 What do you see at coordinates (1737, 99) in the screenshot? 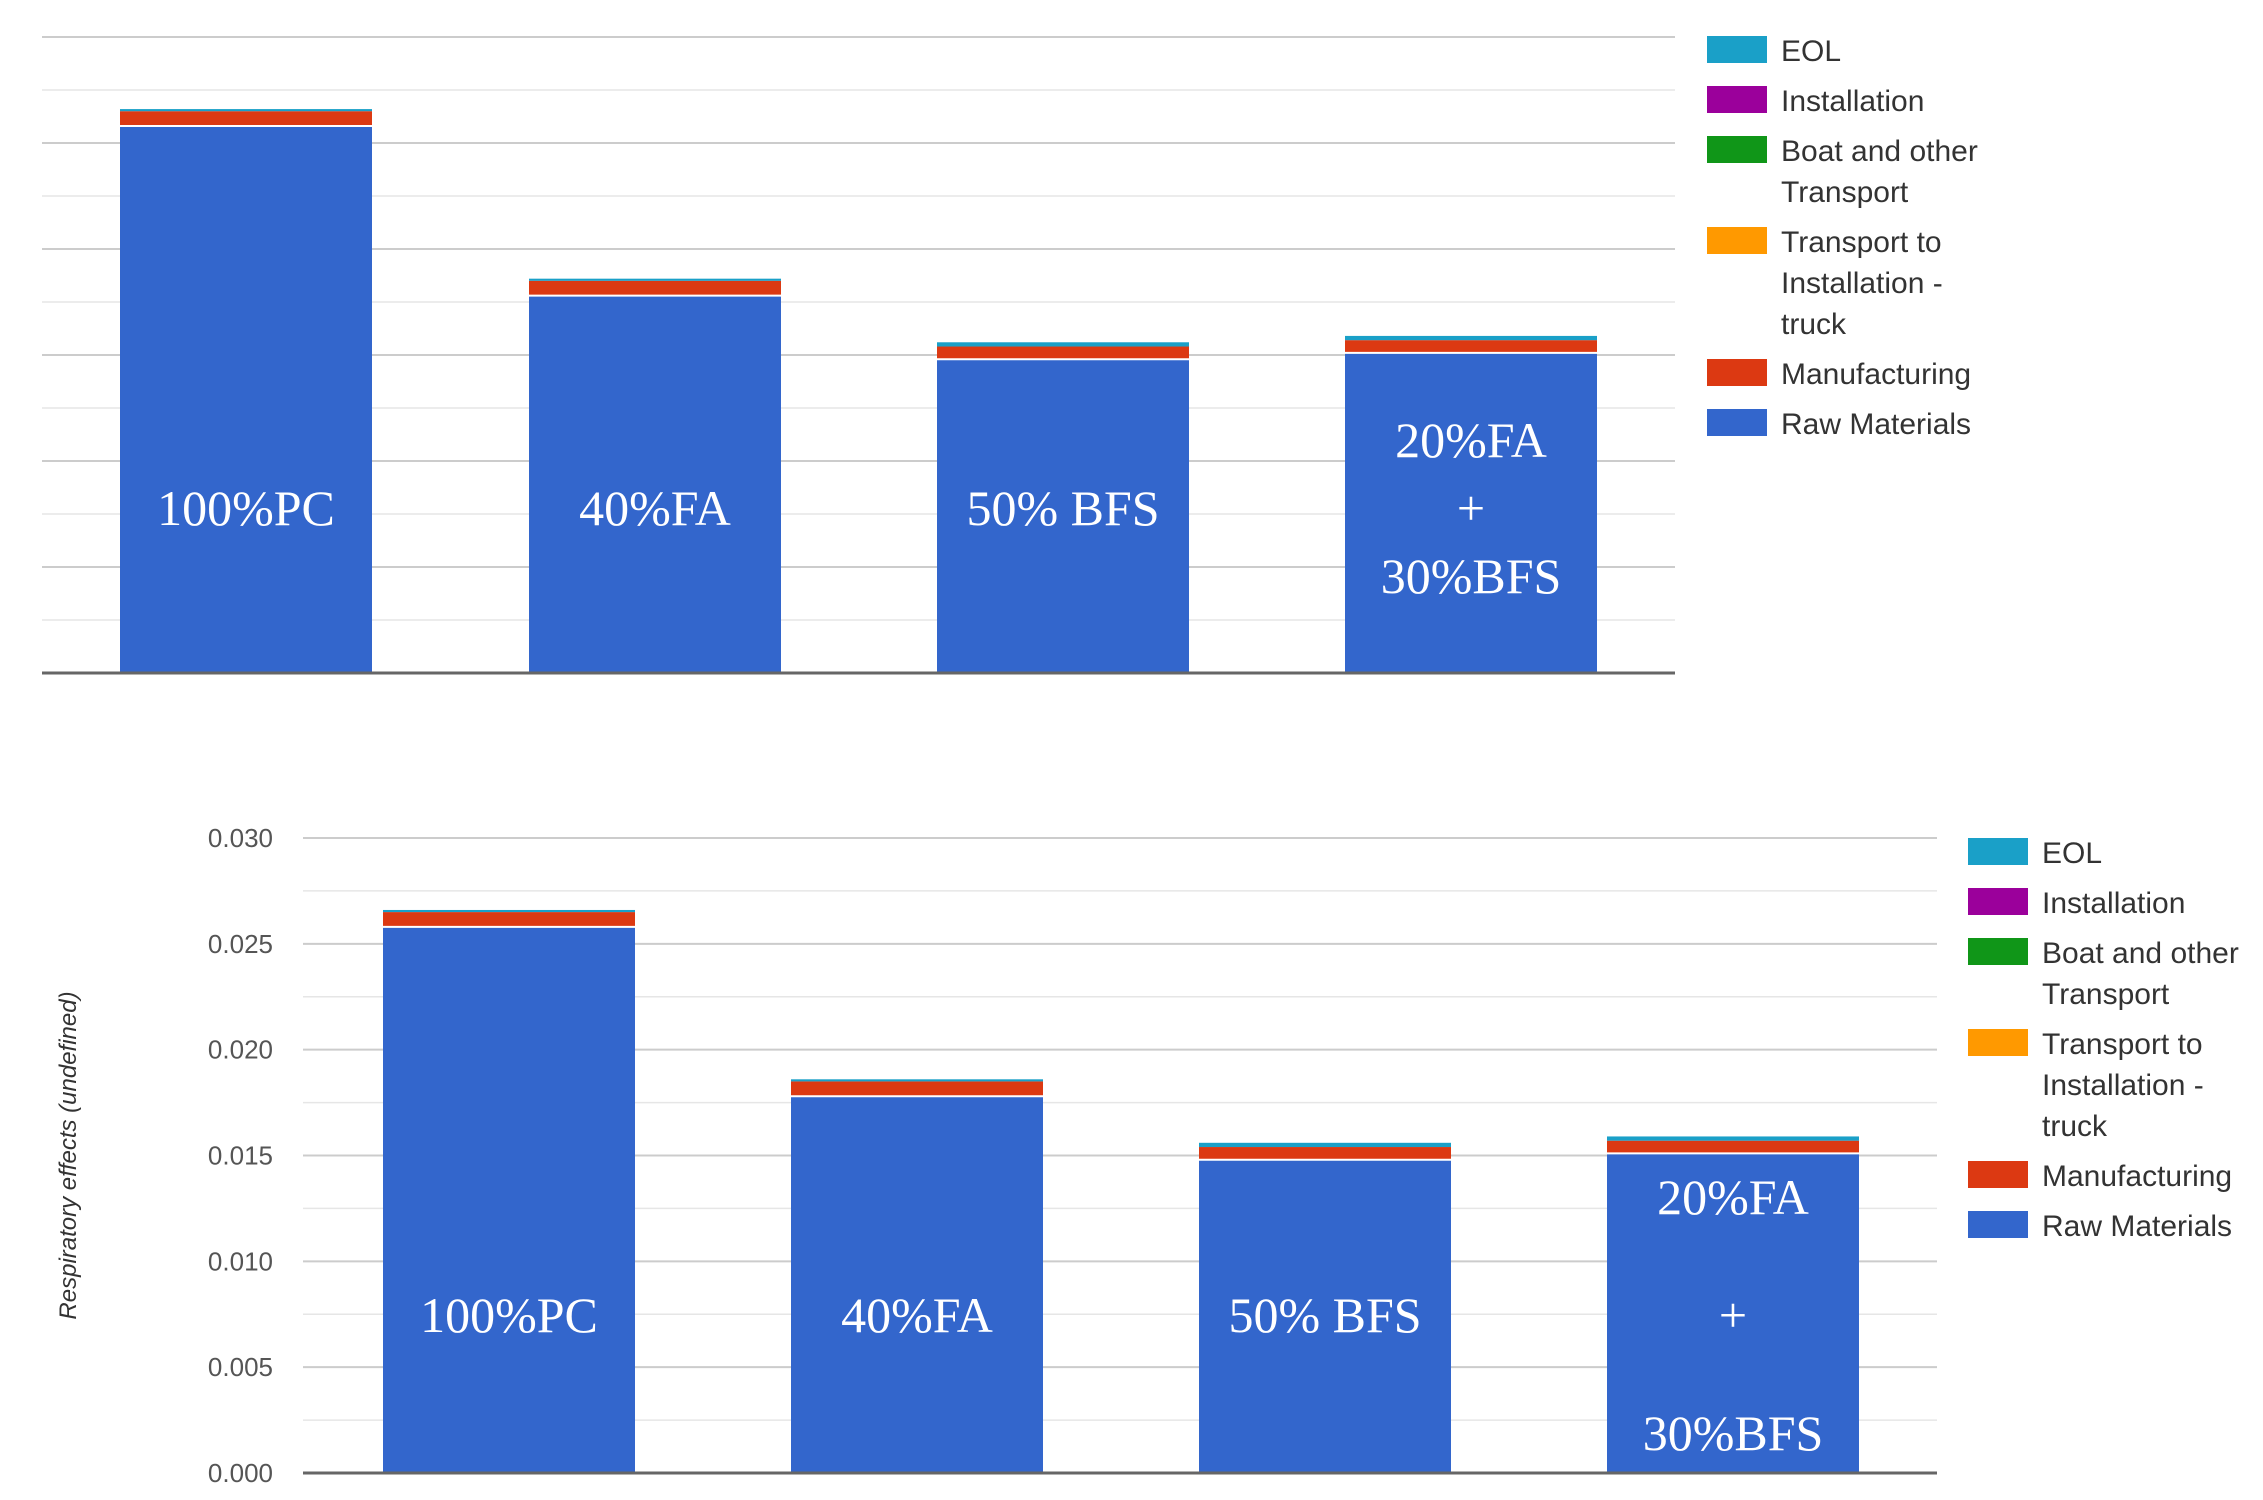
I see `top-legend-swatch-installation` at bounding box center [1737, 99].